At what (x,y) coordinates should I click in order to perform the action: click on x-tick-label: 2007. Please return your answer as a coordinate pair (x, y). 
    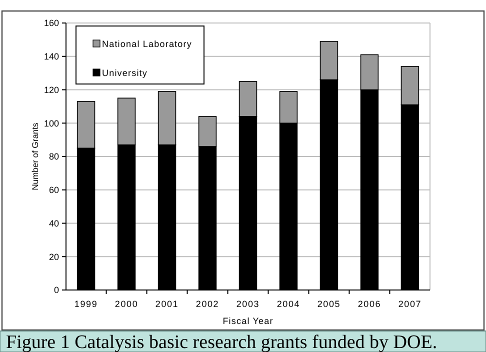
    Looking at the image, I should click on (410, 304).